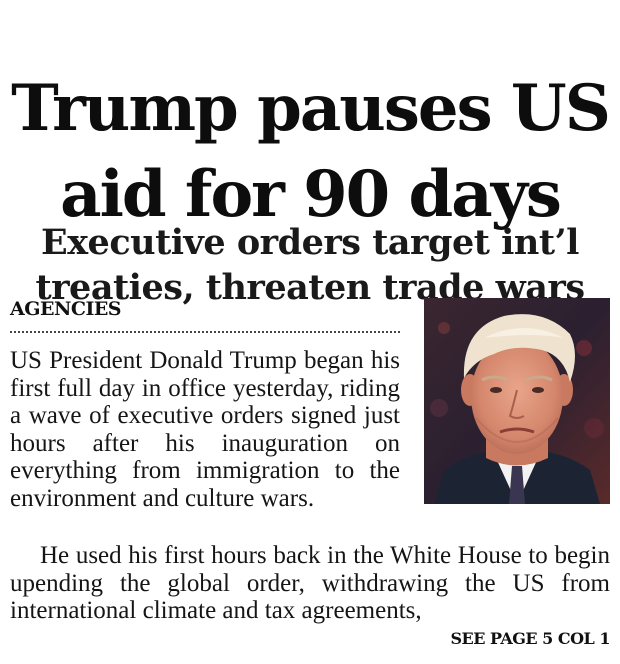  I want to click on portrait-illustration, so click(517, 401).